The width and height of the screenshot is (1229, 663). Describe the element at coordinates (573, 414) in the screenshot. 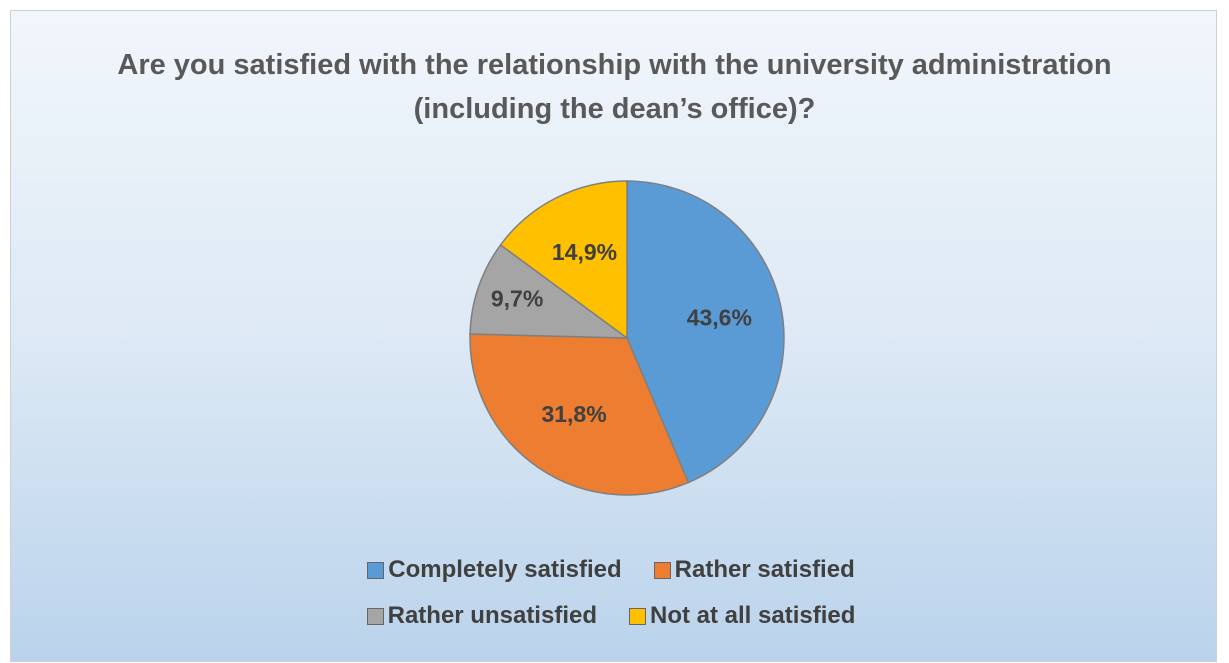

I see `data-label: 31,8%` at that location.